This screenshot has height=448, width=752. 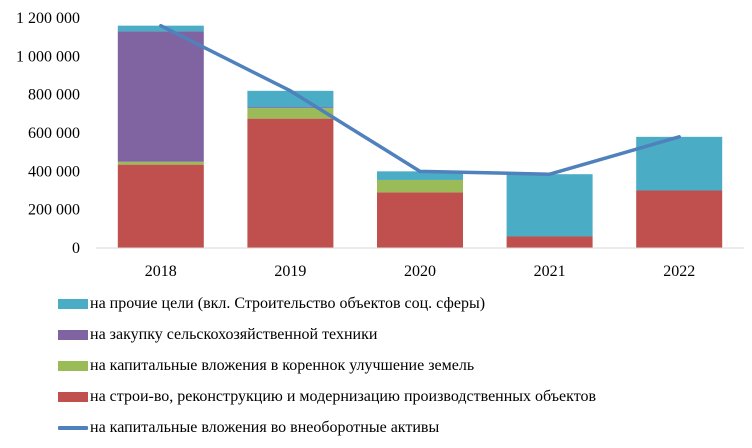 What do you see at coordinates (48, 56) in the screenshot?
I see `y-tick-label: 1 000 000` at bounding box center [48, 56].